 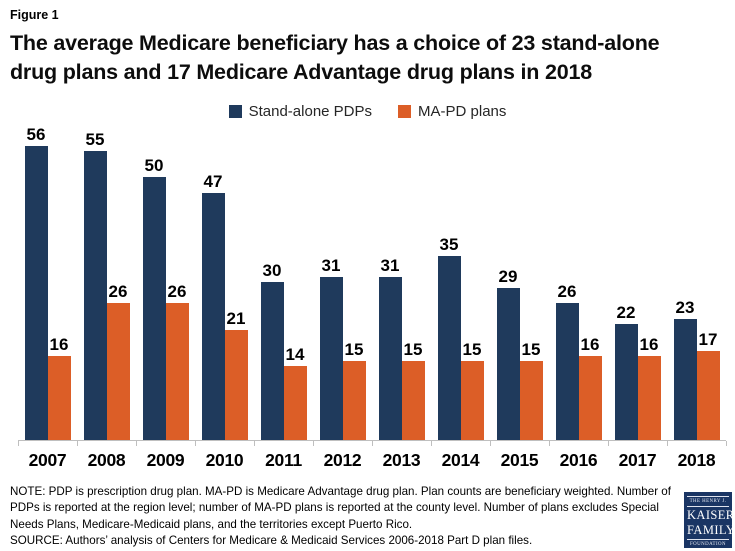 I want to click on year-group-2007: 56 16, so click(x=47, y=282).